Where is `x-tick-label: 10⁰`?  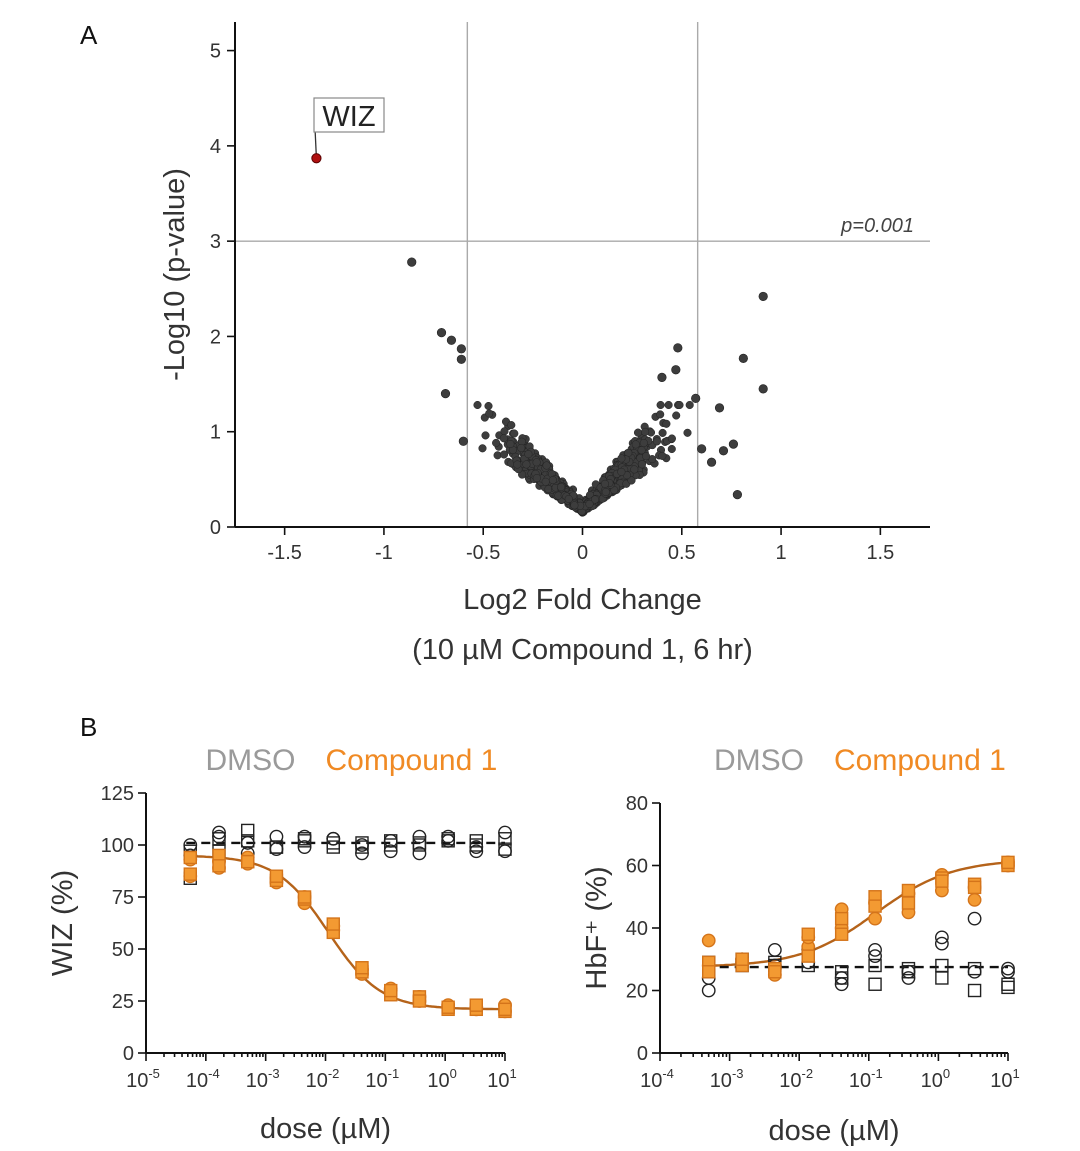
x-tick-label: 10⁰ is located at coordinates (441, 1079).